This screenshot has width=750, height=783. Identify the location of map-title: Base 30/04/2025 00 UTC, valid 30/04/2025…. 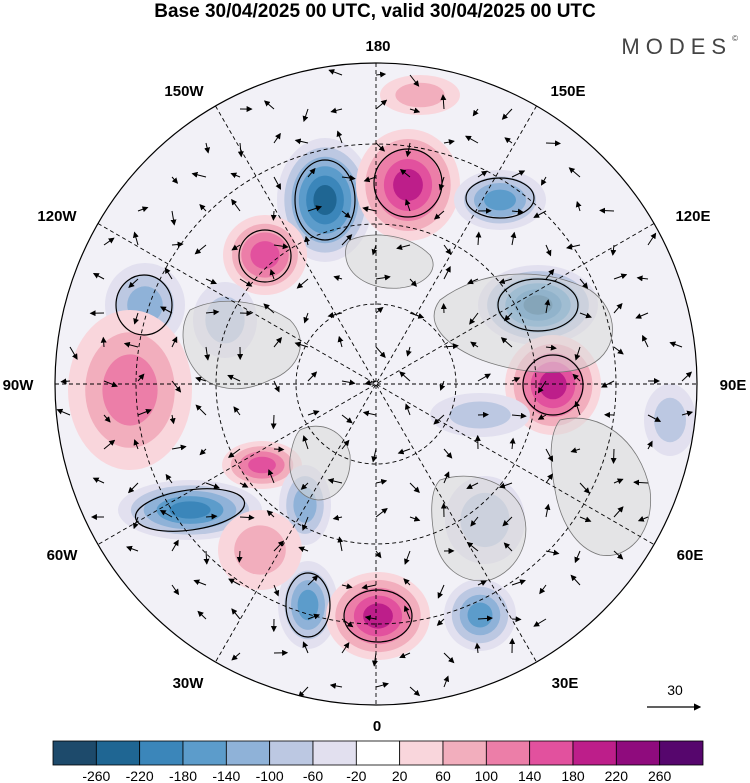
(375, 11).